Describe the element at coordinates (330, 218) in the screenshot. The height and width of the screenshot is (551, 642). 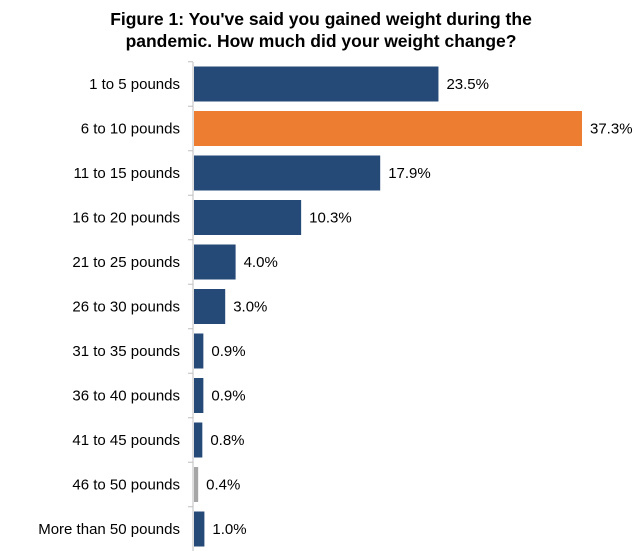
I see `data-label: 10.3%` at that location.